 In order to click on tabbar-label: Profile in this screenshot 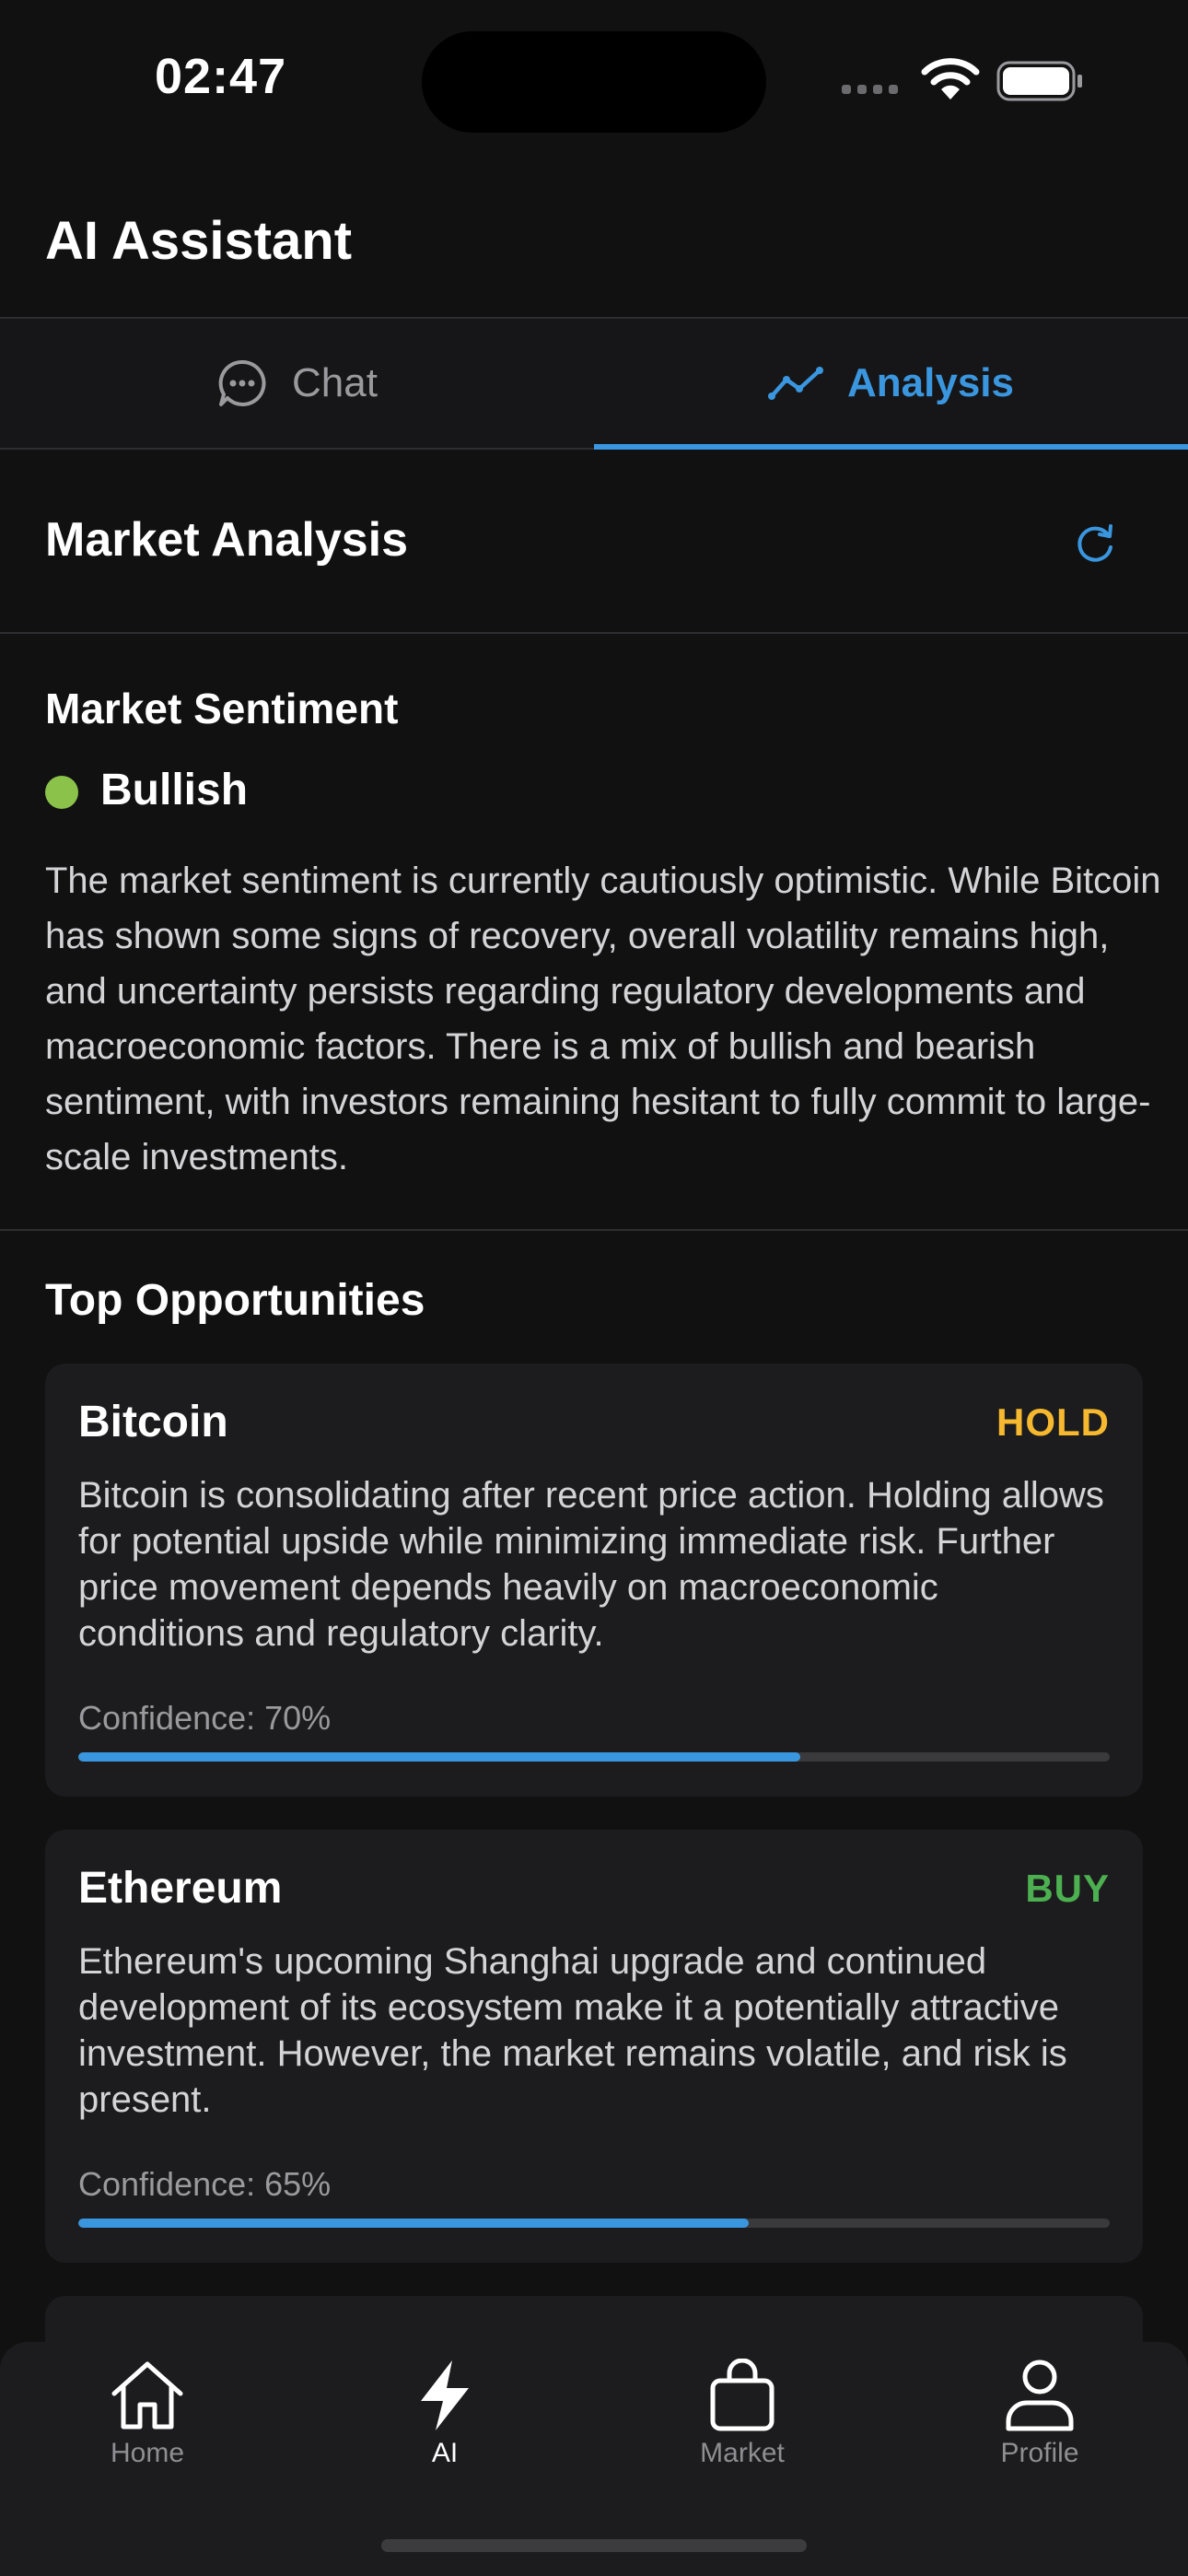, I will do `click(1039, 2453)`.